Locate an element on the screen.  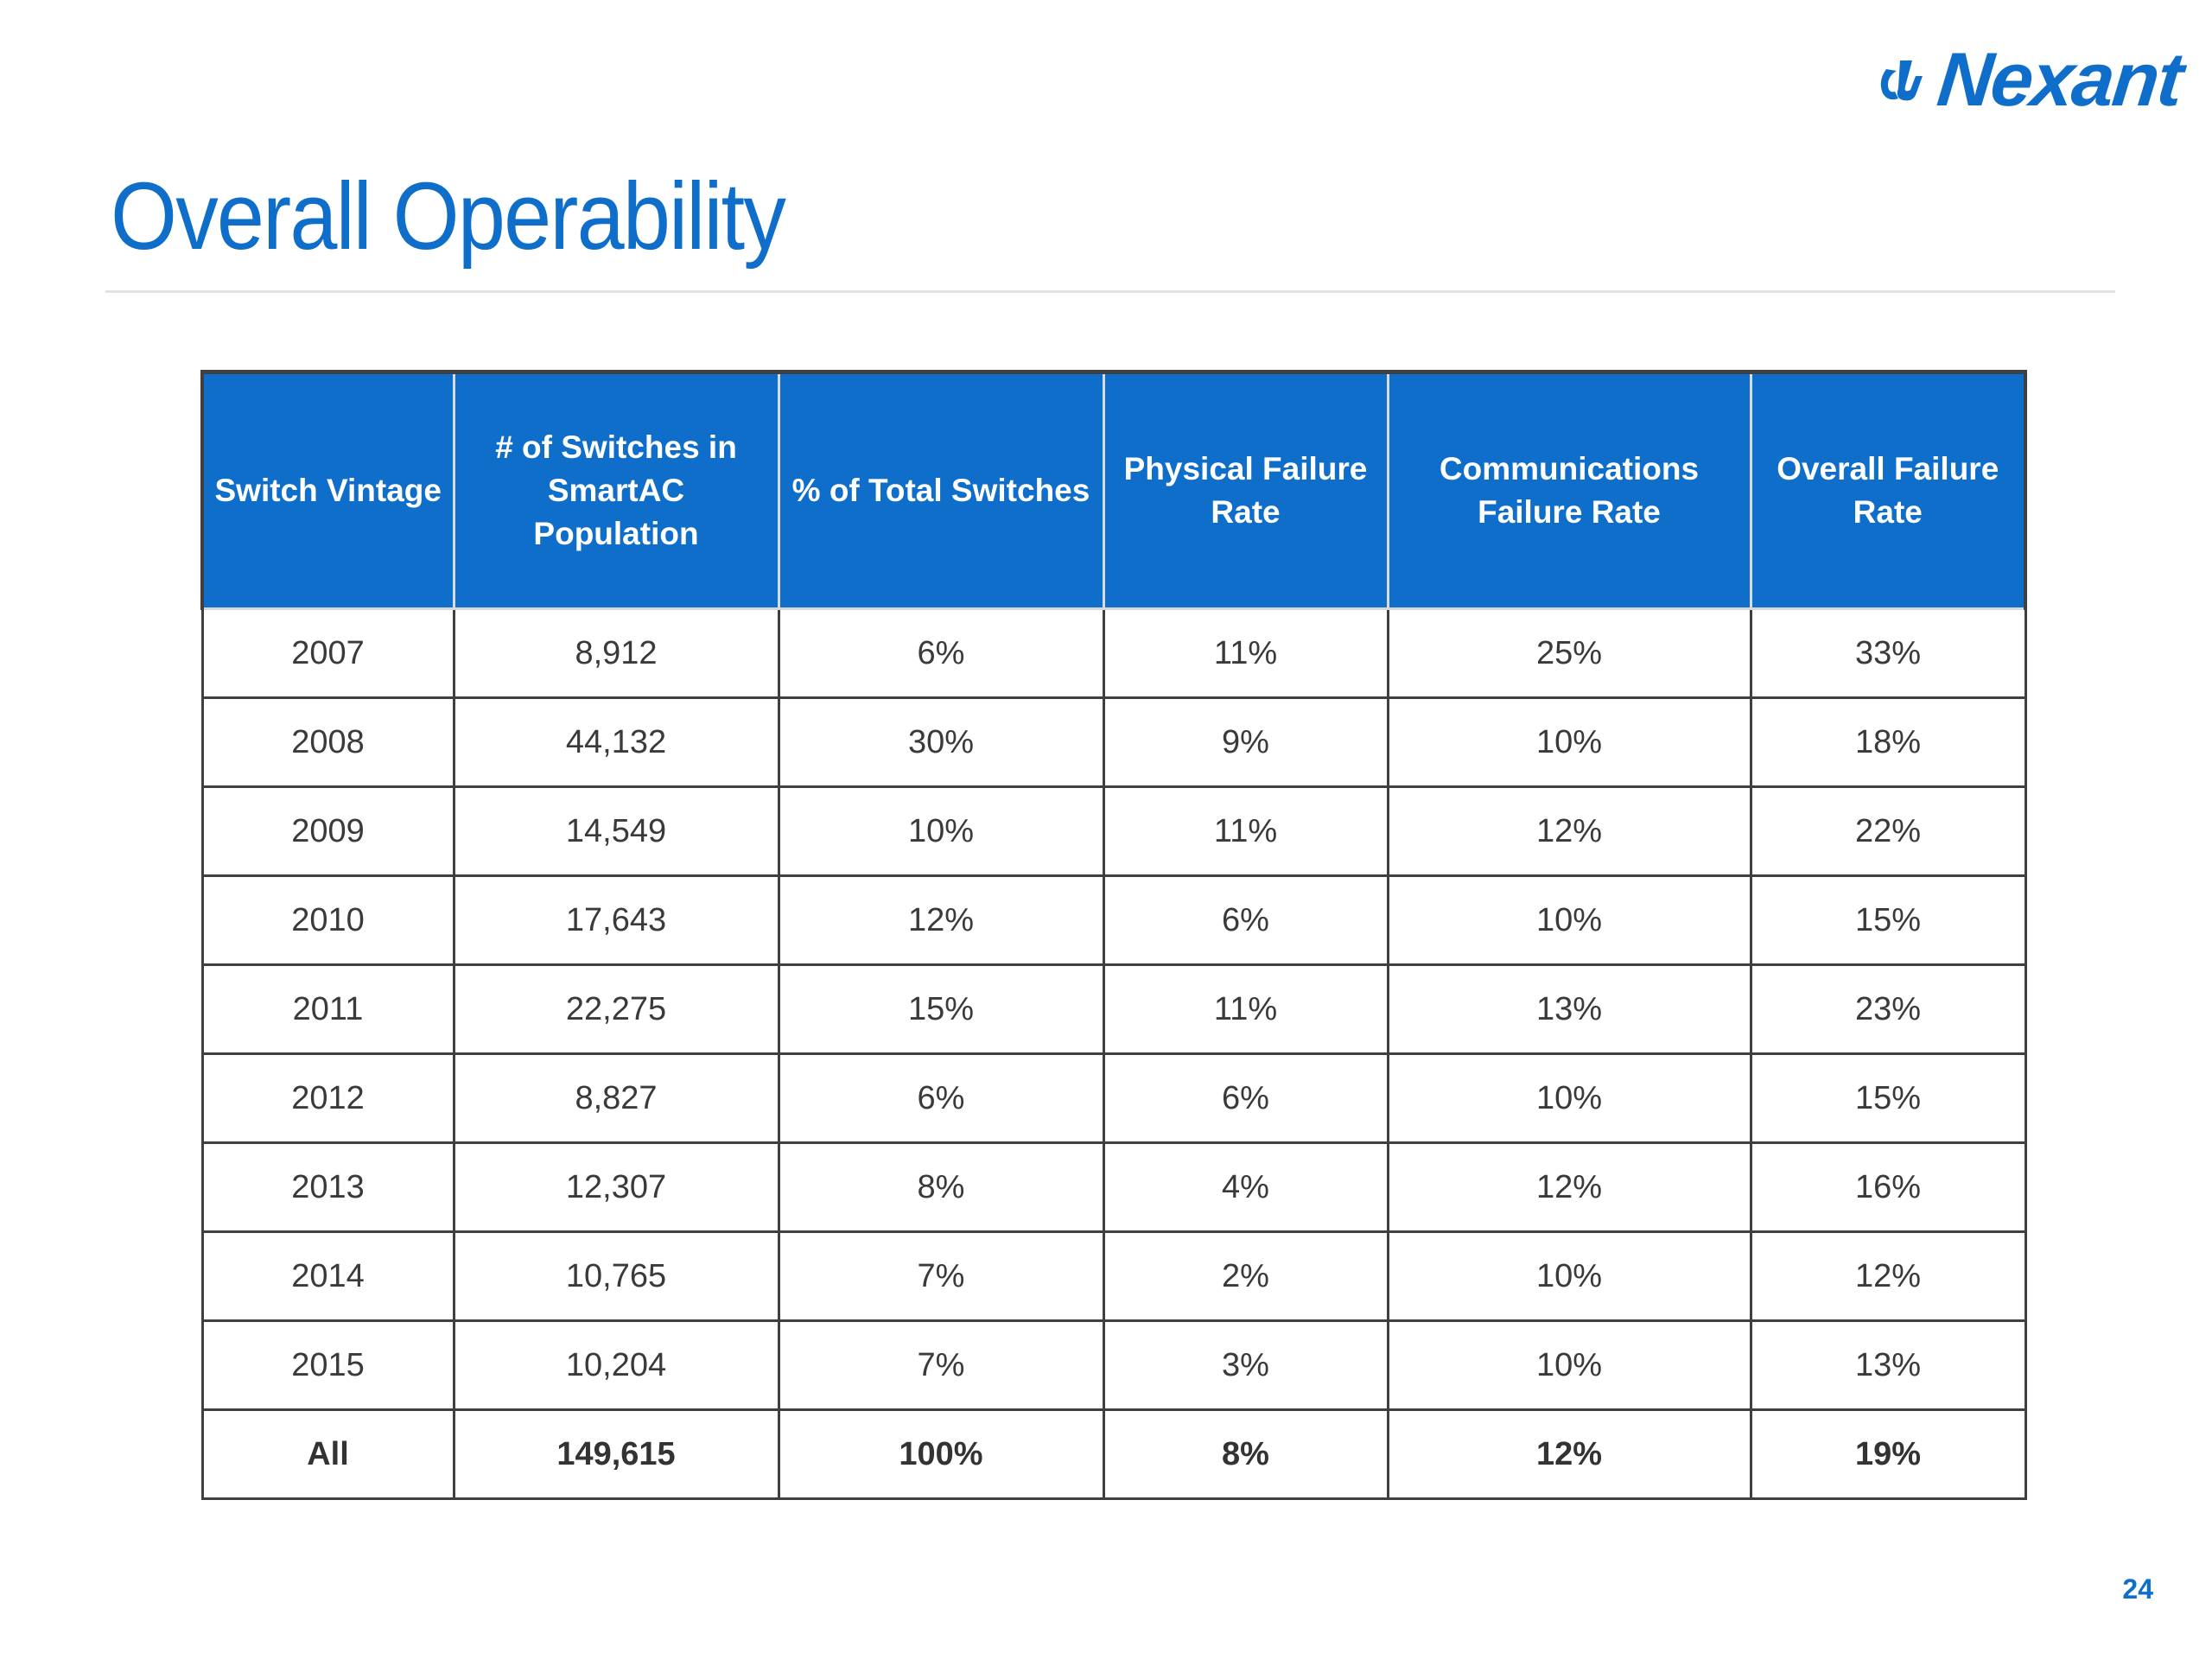
cell-count: 8,827 is located at coordinates (616, 1098).